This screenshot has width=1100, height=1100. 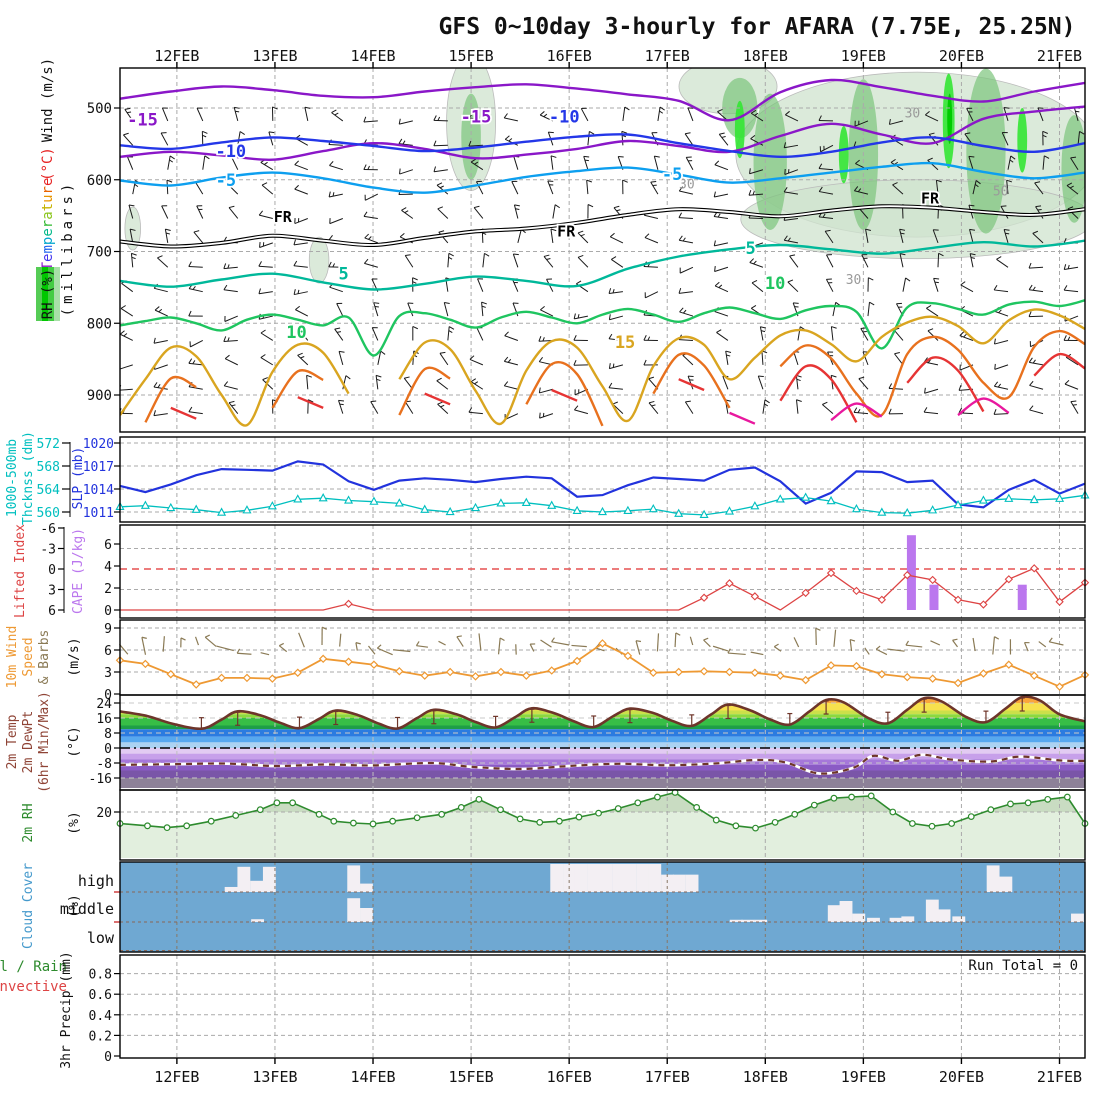 What do you see at coordinates (944, 915) in the screenshot?
I see `cloud-bar-middle` at bounding box center [944, 915].